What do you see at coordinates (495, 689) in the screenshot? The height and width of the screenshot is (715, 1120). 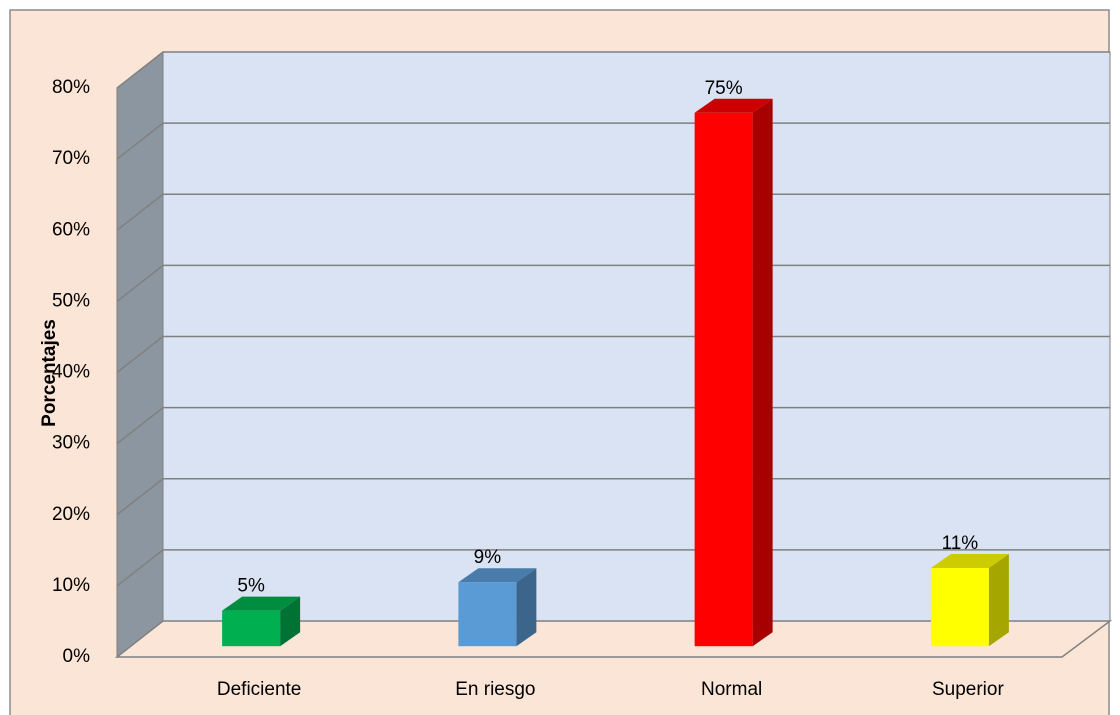 I see `x-tick-label: En riesgo` at bounding box center [495, 689].